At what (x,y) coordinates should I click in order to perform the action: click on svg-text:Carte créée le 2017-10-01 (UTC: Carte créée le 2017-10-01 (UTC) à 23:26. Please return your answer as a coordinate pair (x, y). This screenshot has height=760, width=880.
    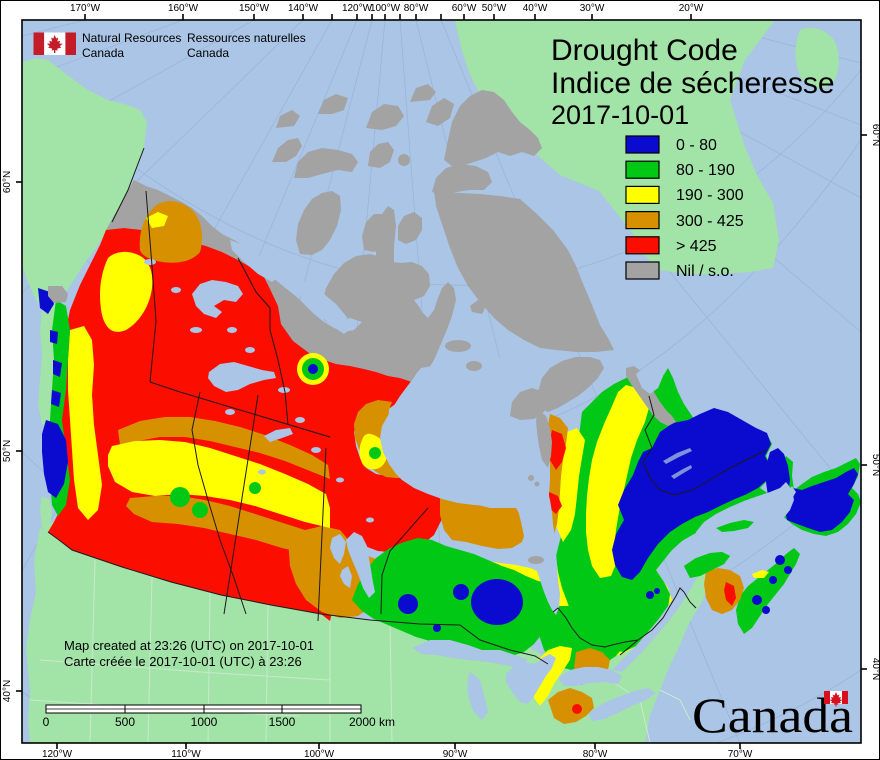
    Looking at the image, I should click on (183, 661).